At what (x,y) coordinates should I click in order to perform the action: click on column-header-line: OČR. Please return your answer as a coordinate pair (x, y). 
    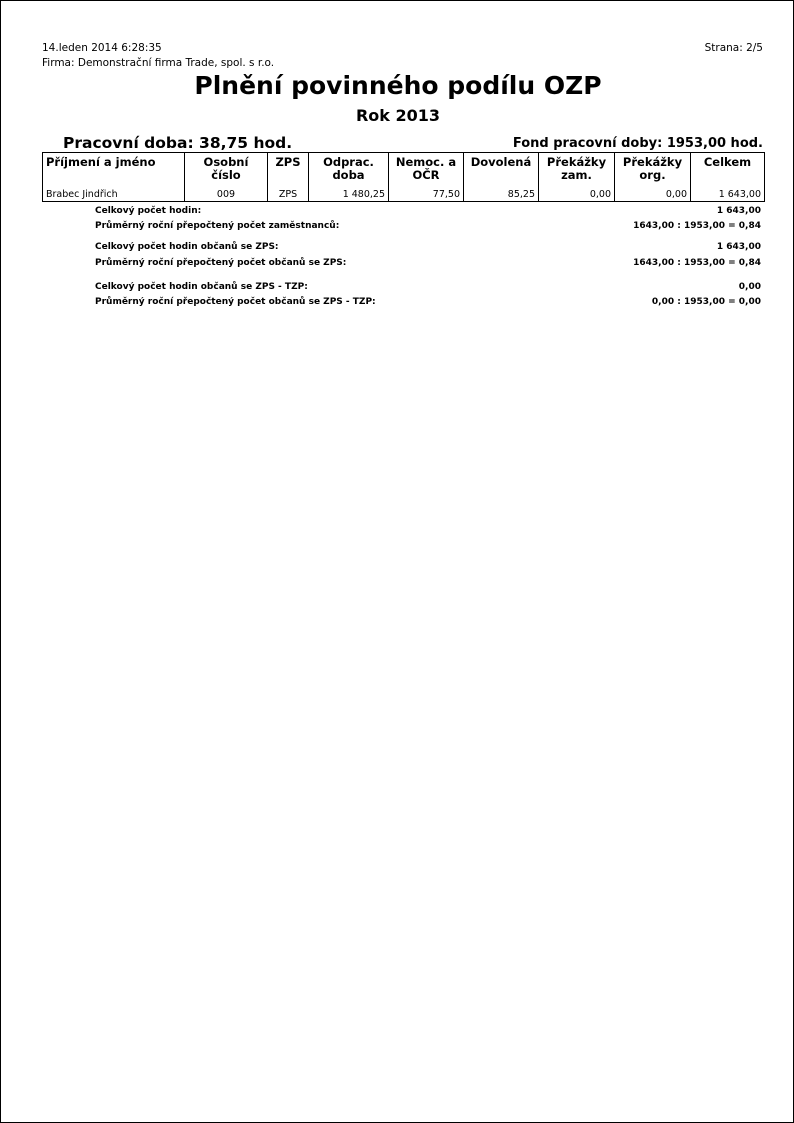
    Looking at the image, I should click on (426, 175).